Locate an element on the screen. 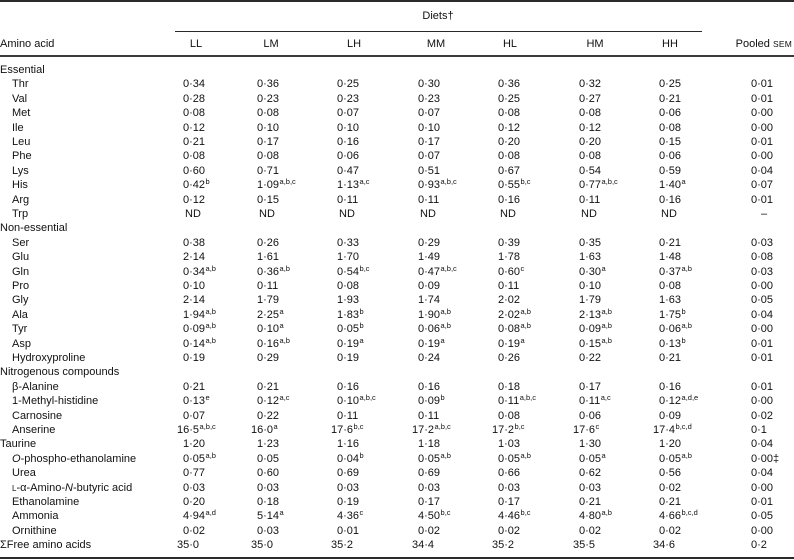  cell-value: 0·23 is located at coordinates (429, 98).